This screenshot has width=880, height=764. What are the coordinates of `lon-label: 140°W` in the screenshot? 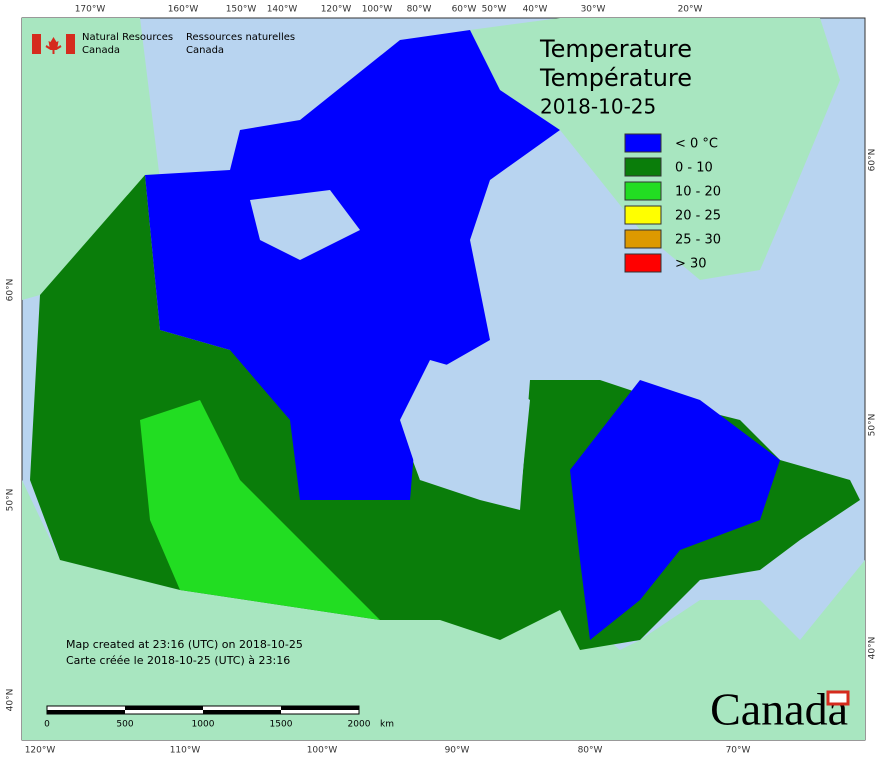 It's located at (282, 10).